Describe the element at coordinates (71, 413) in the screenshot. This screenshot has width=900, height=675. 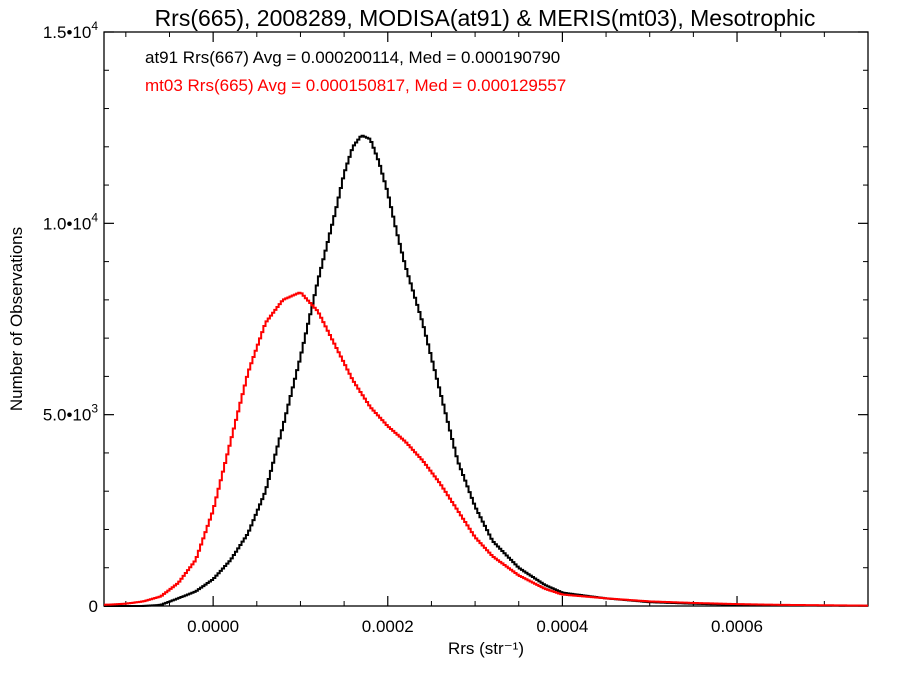
I see `y-tick-label: 5.0•103` at that location.